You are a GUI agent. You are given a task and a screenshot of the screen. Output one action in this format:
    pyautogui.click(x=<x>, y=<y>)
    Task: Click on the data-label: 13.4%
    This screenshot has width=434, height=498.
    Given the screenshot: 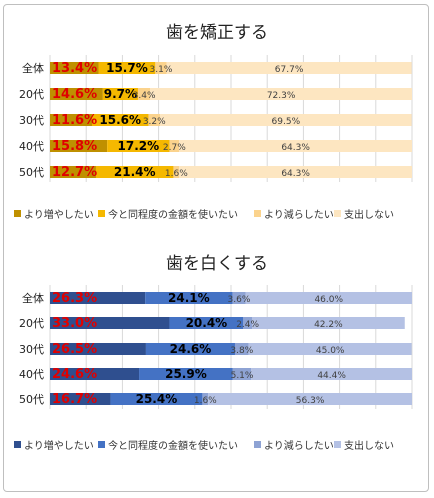 What is the action you would take?
    pyautogui.click(x=74, y=68)
    